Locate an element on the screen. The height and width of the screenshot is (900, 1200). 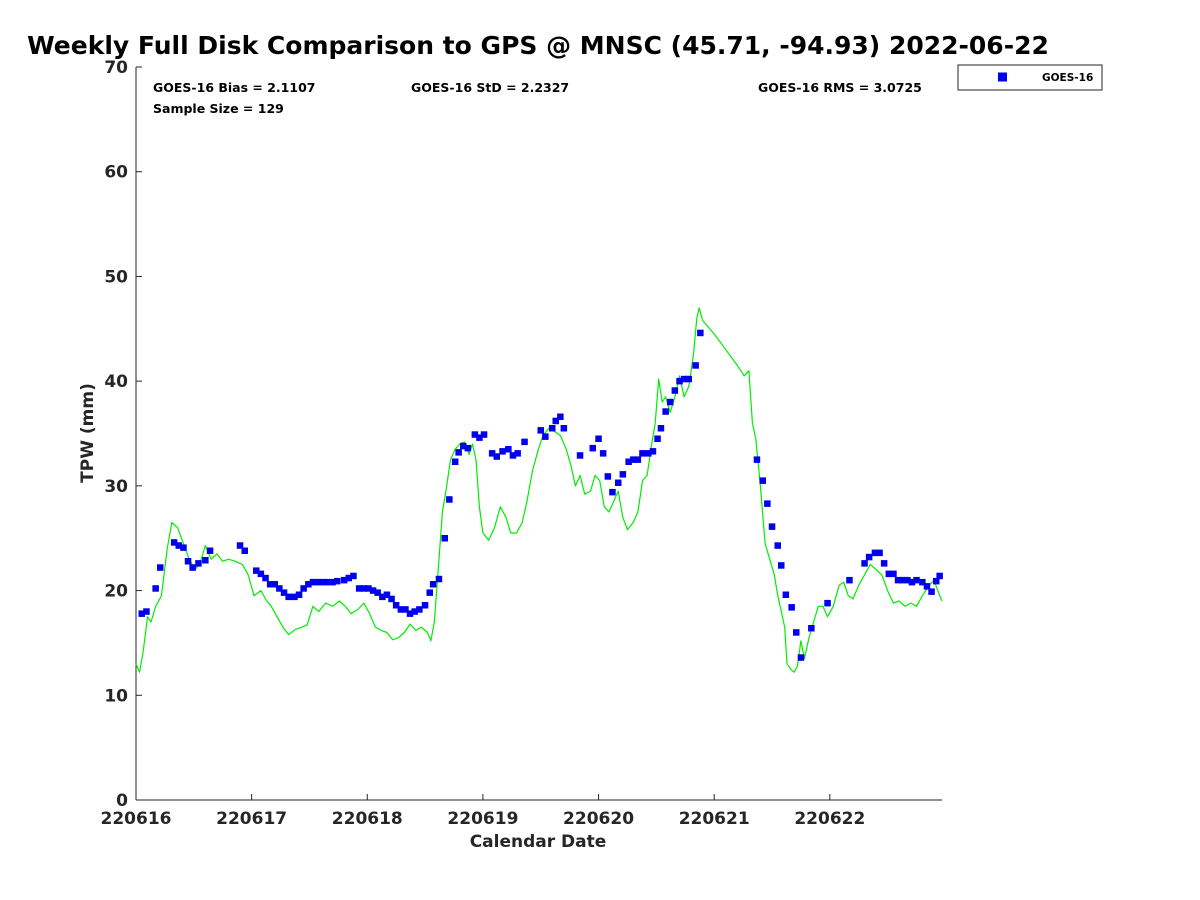
x-tick-label-220621: 220621 is located at coordinates (714, 819).